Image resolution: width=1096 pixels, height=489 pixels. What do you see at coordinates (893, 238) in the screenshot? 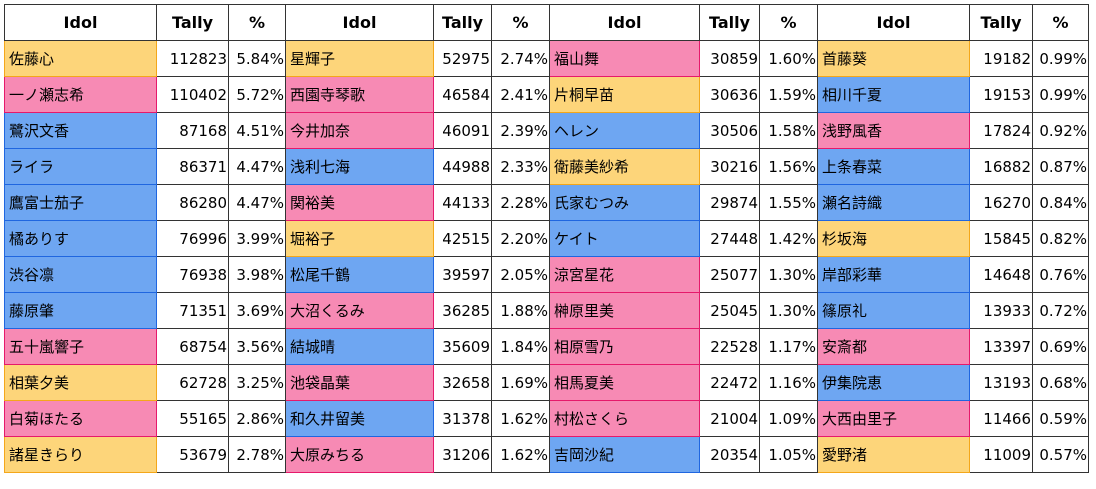
I see `idol-name-cell: 杉坂海` at bounding box center [893, 238].